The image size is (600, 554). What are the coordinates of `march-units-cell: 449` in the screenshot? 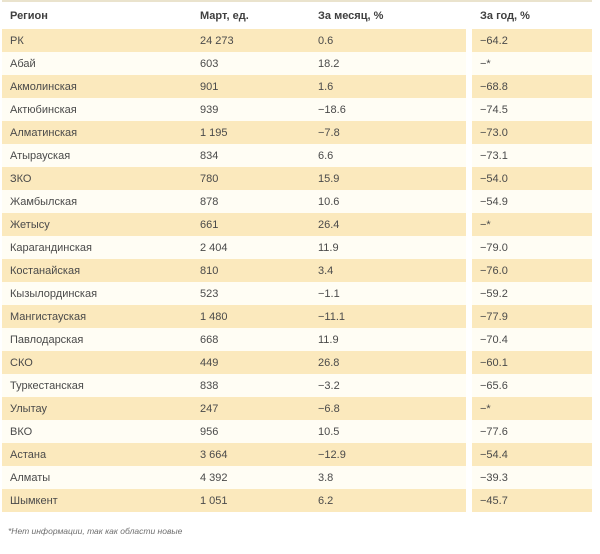 It's located at (251, 362).